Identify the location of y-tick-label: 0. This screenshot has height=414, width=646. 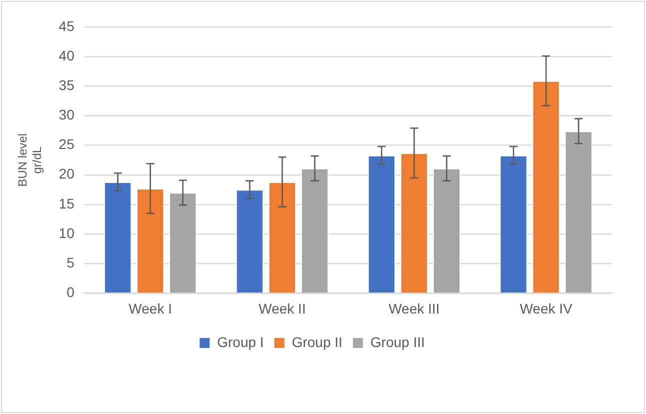
(70, 292).